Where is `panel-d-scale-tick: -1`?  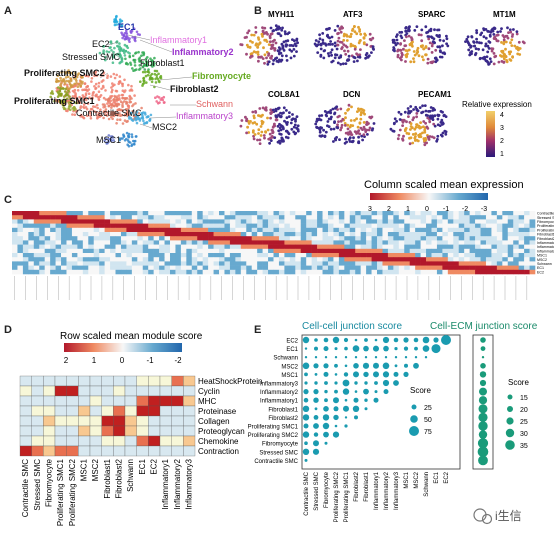
panel-d-scale-tick: -1 is located at coordinates (150, 360).